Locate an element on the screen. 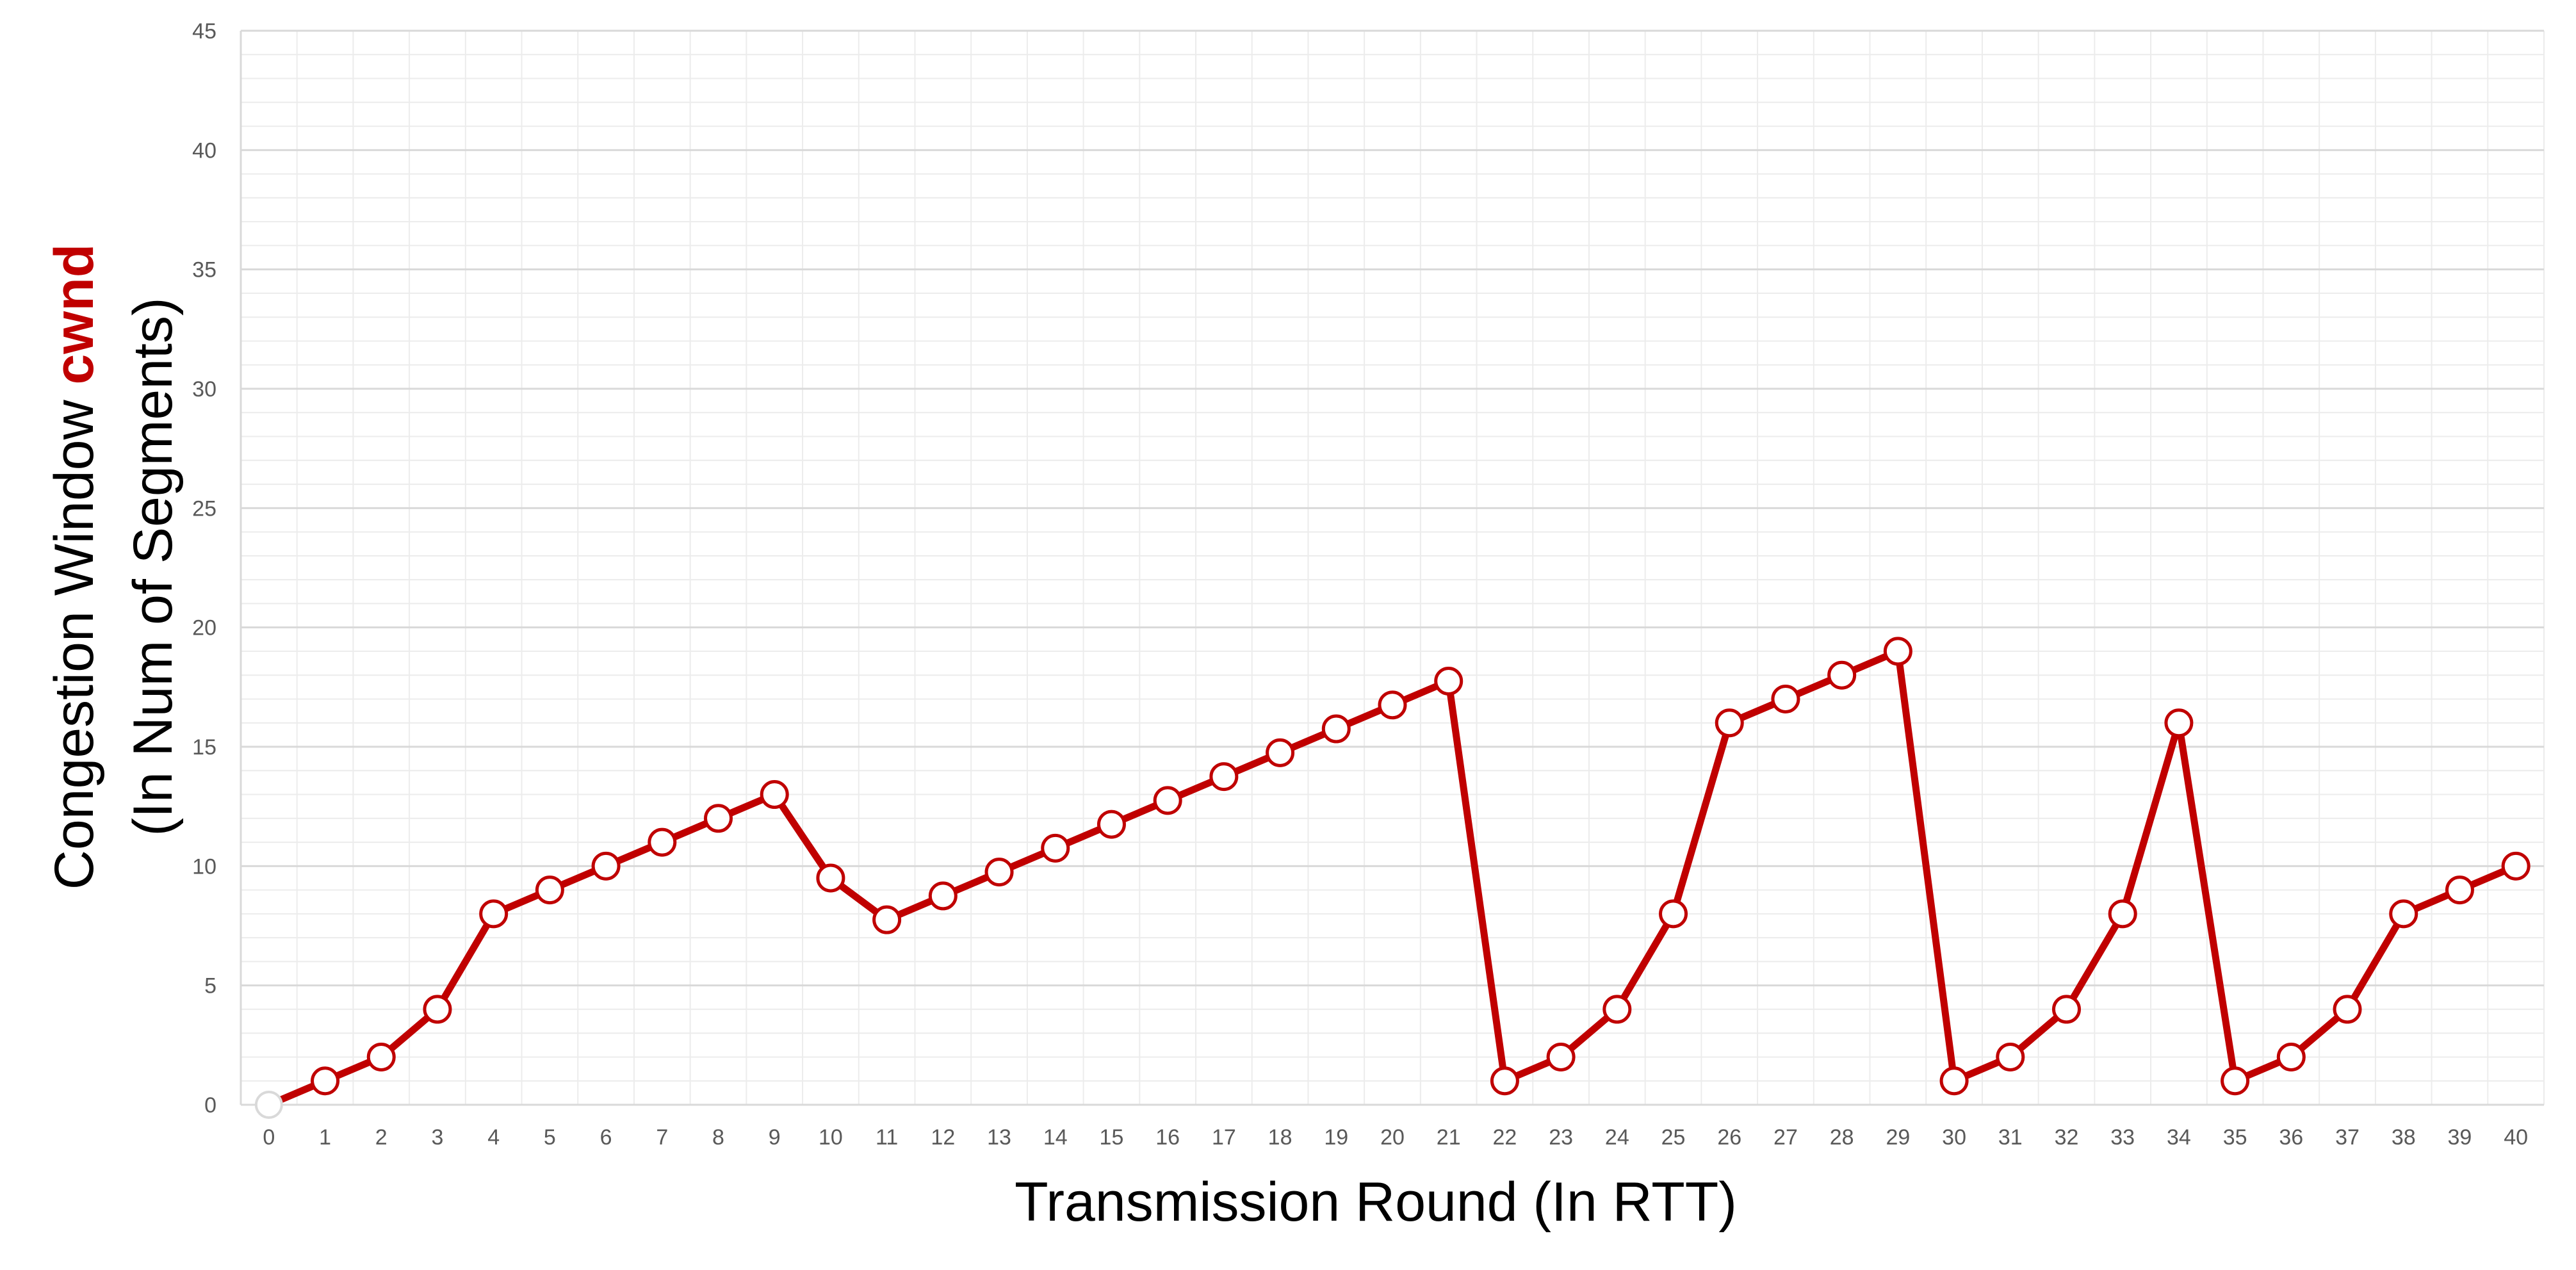 The width and height of the screenshot is (2576, 1270). x-tick-label: 28 is located at coordinates (1842, 1138).